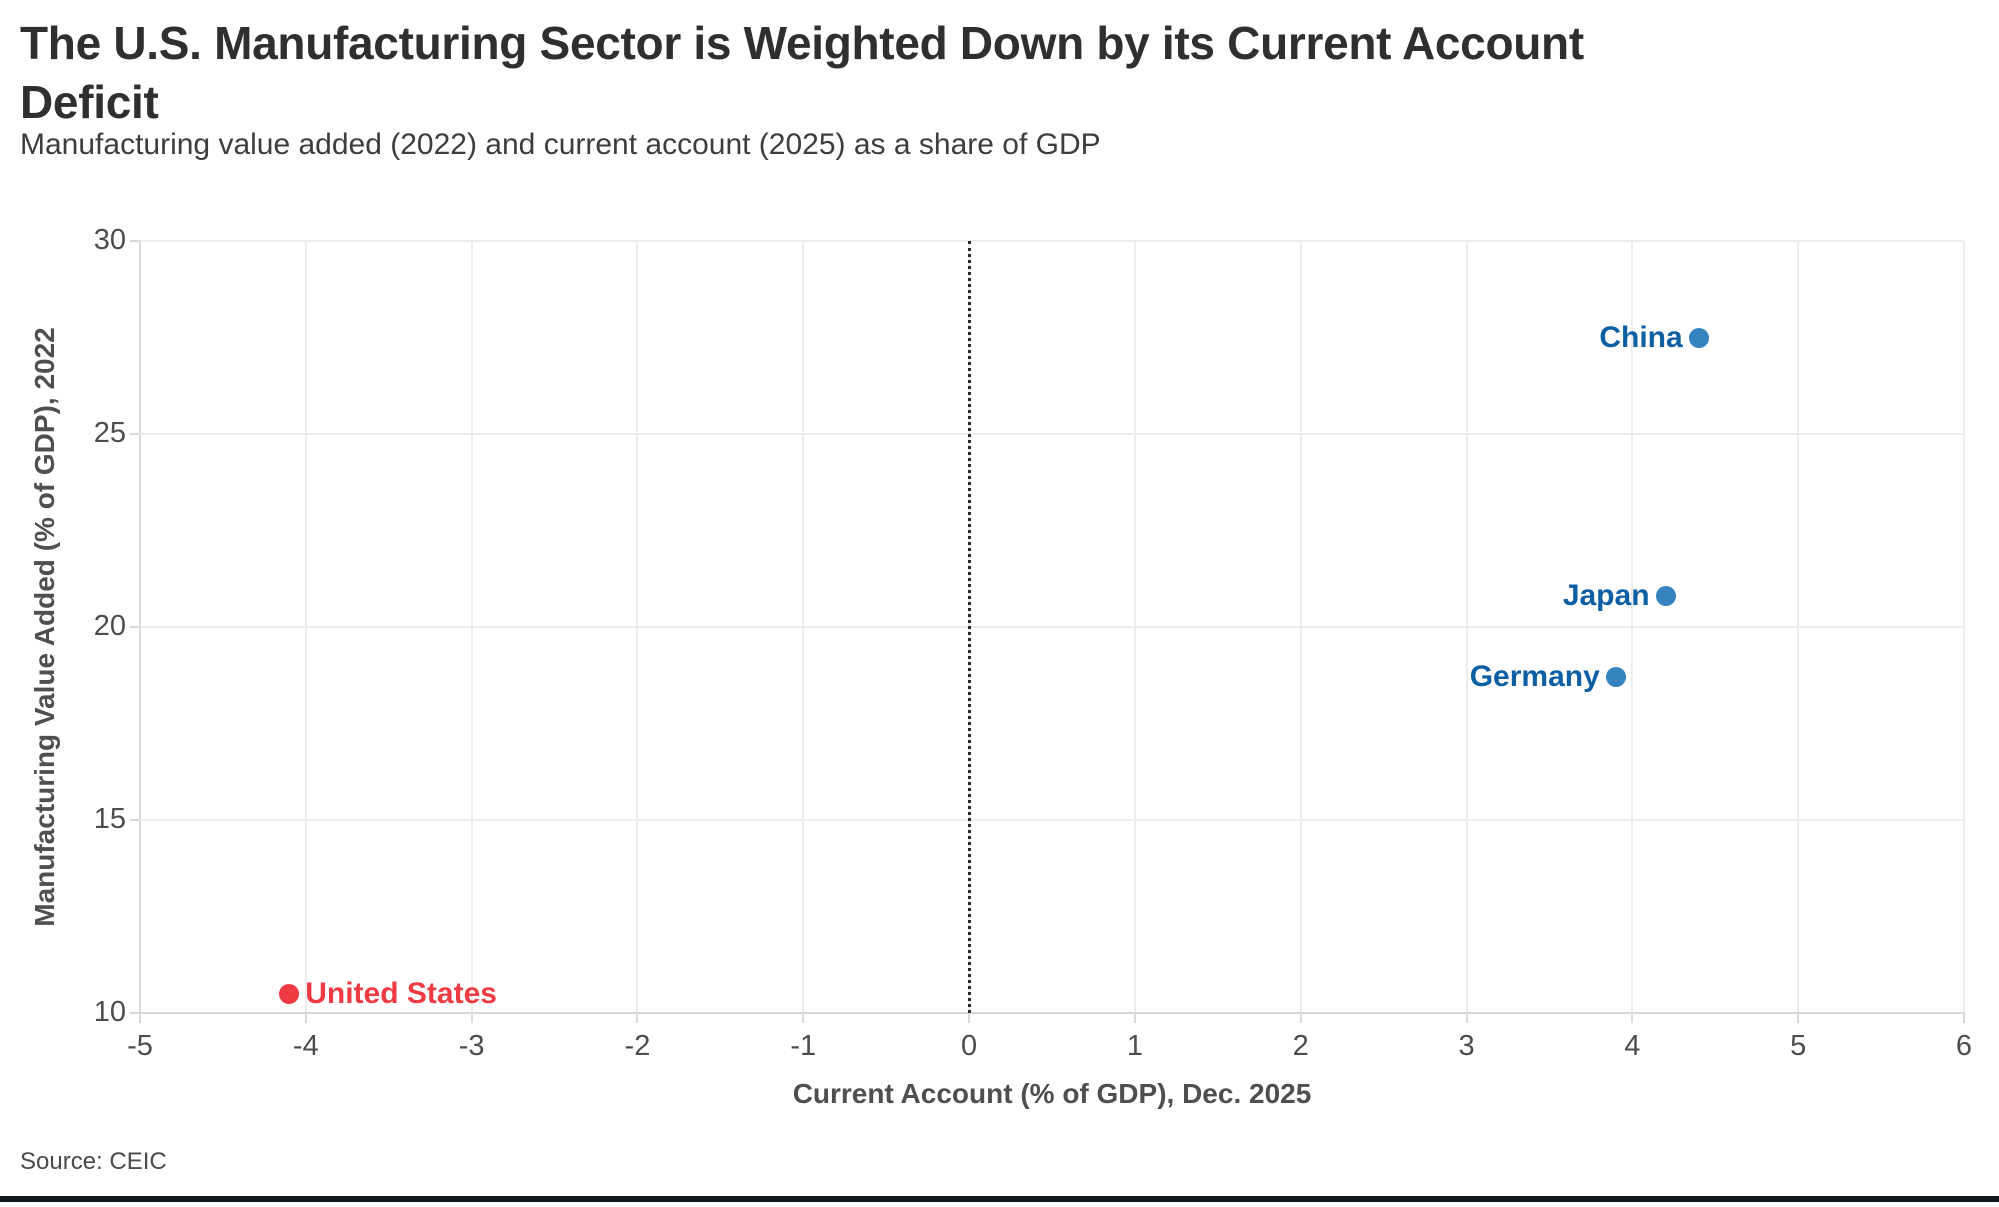 This screenshot has width=1999, height=1207. I want to click on x-tick-label: 1, so click(1134, 1046).